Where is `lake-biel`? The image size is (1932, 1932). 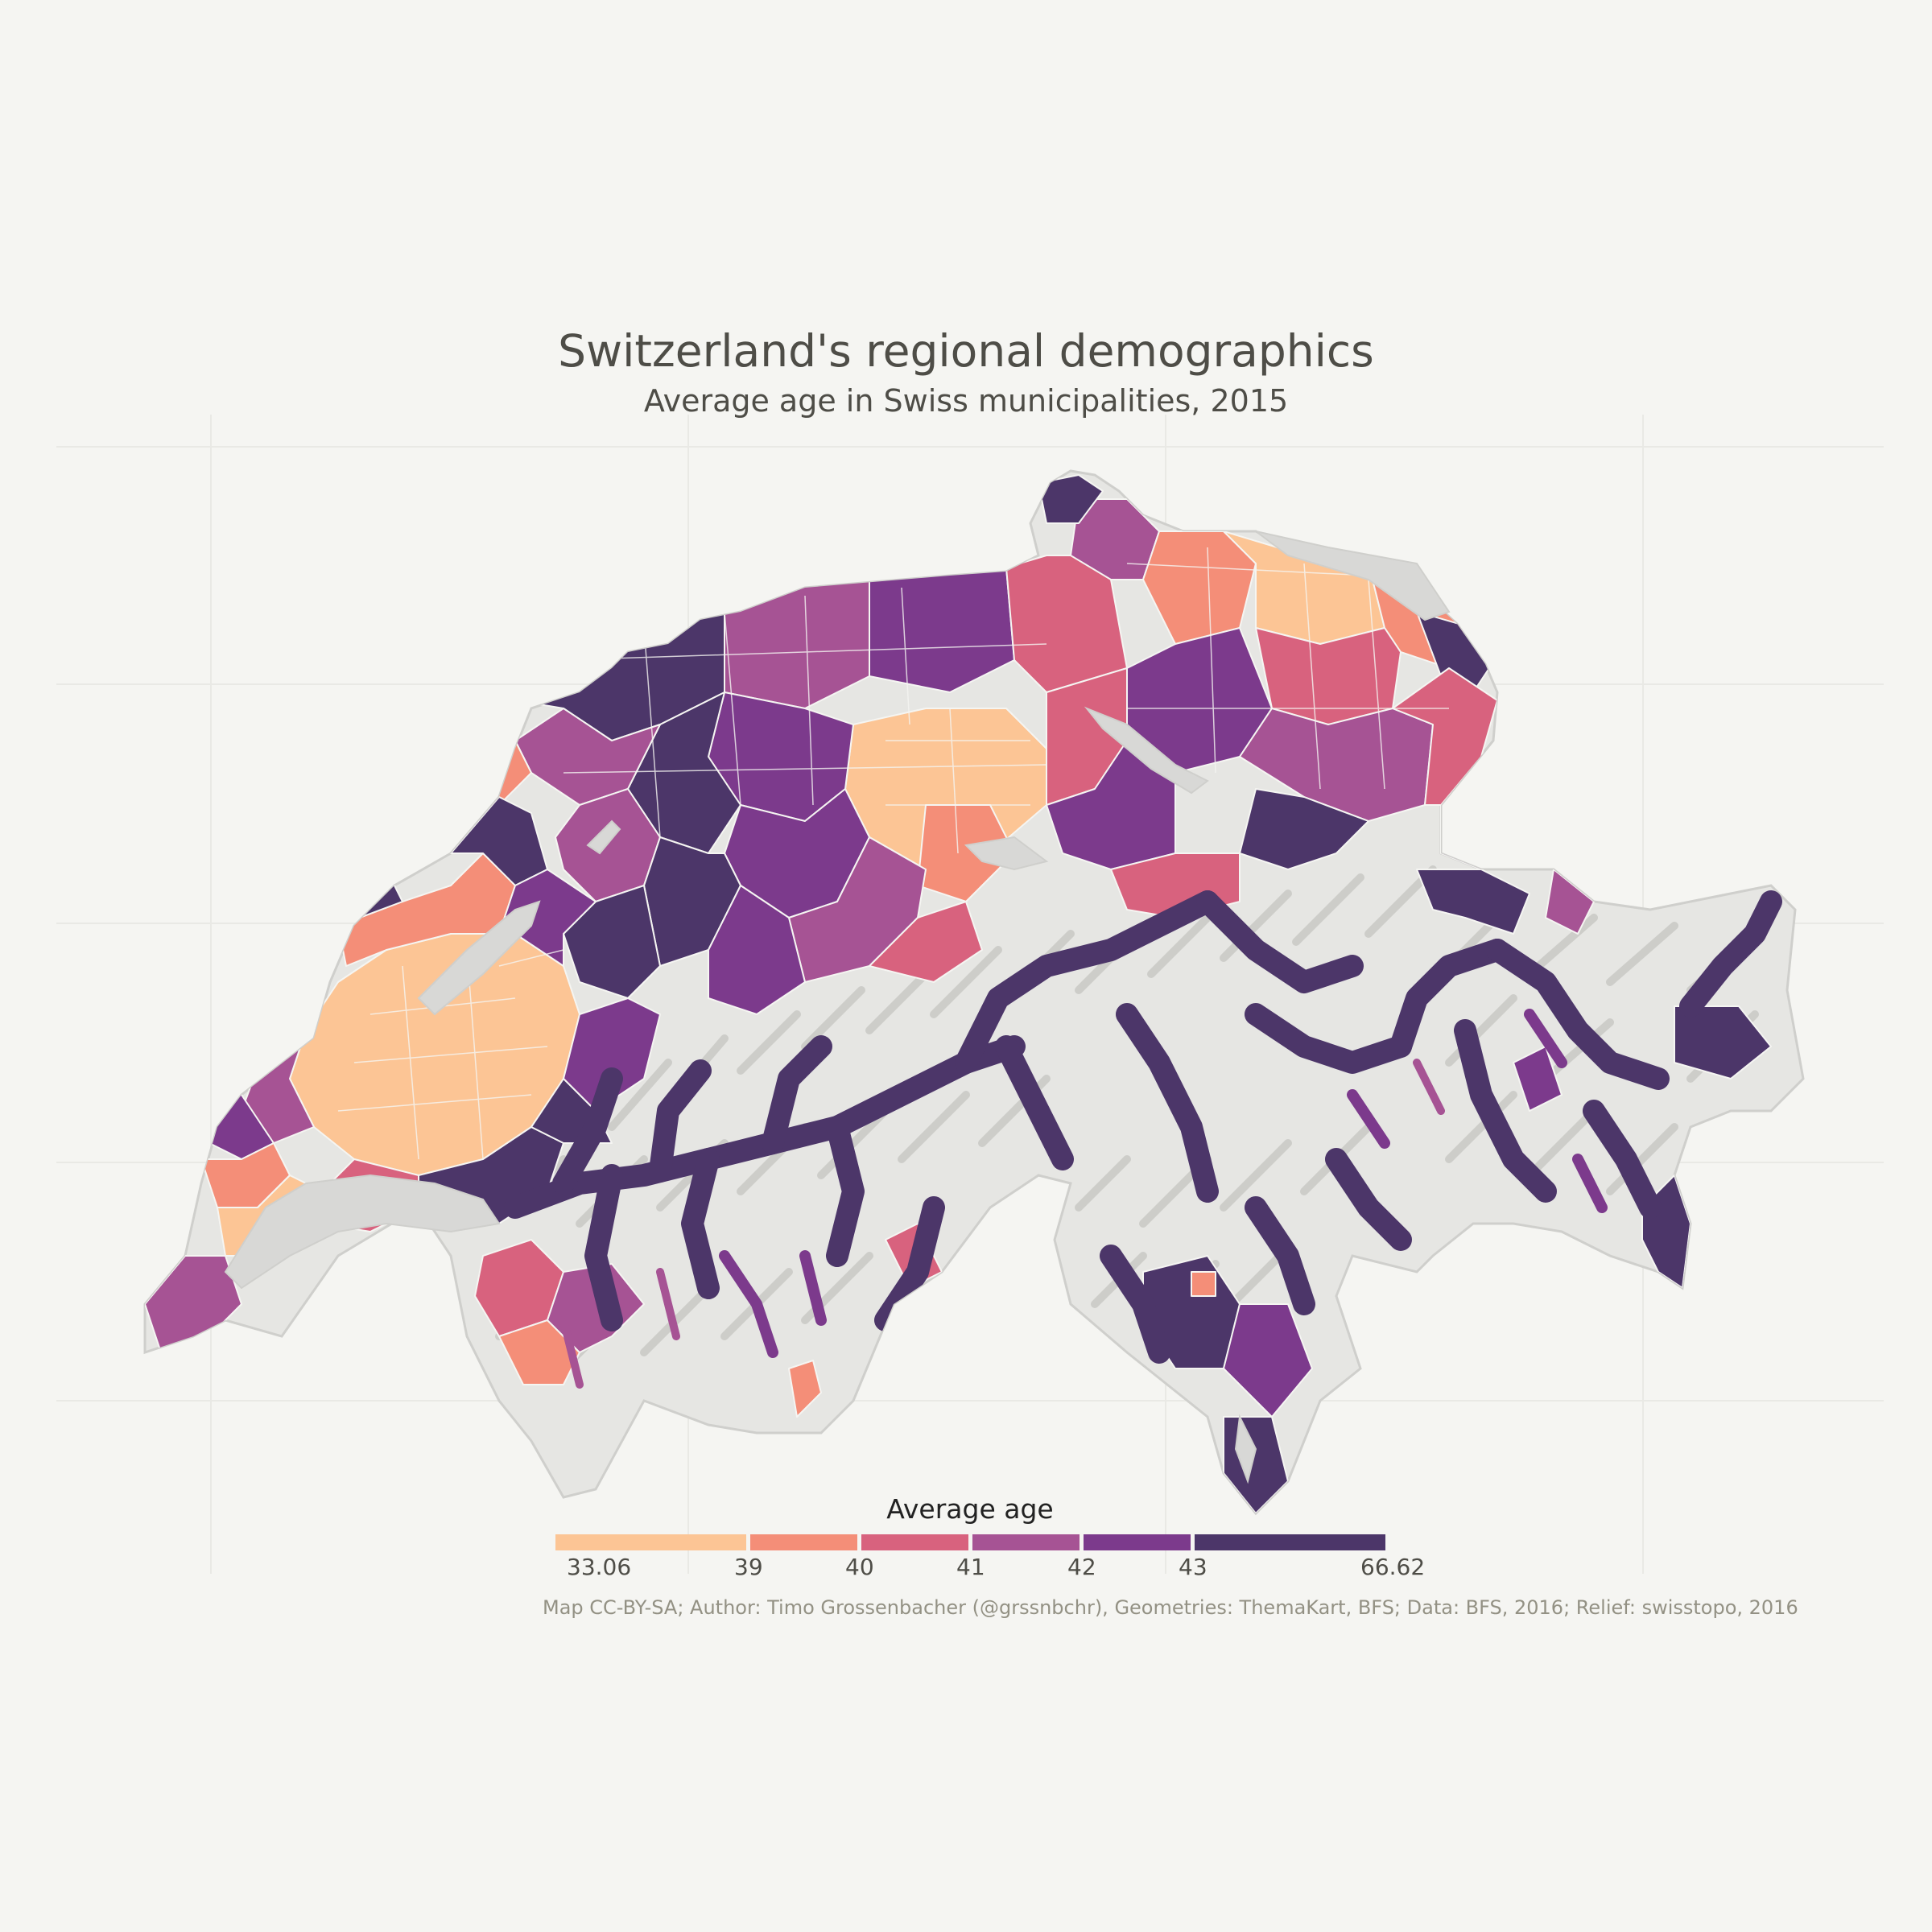 lake-biel is located at coordinates (603, 837).